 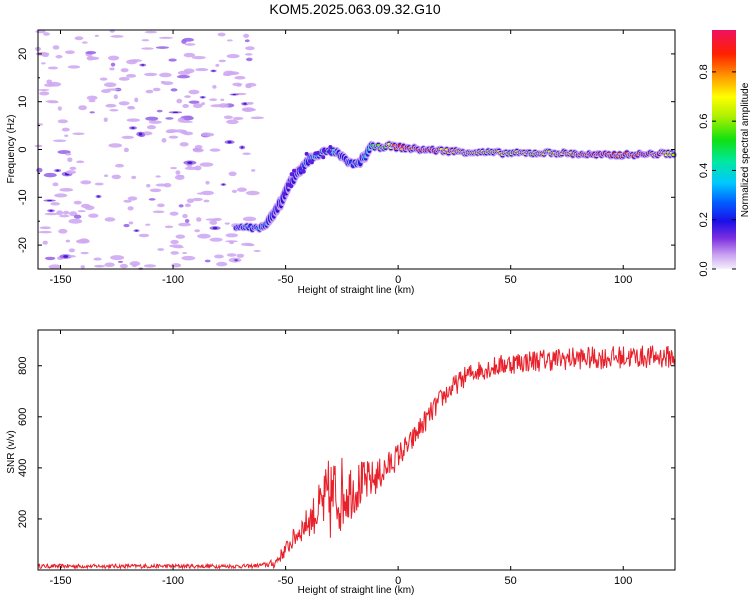 What do you see at coordinates (704, 170) in the screenshot?
I see `colorbar-tick-label: 0.4` at bounding box center [704, 170].